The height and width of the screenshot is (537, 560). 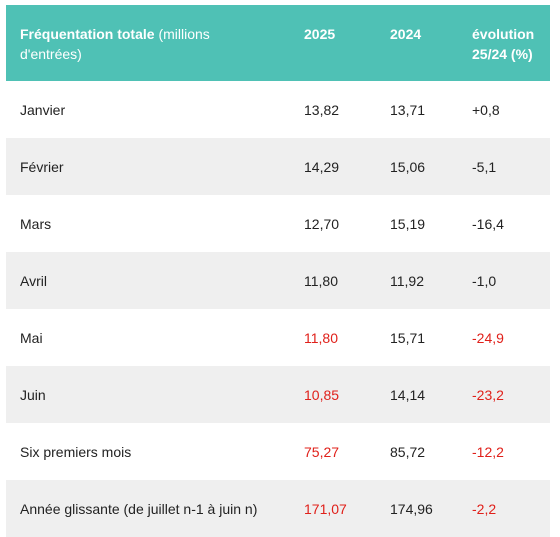 What do you see at coordinates (406, 34) in the screenshot?
I see `header-col-2024: 2024` at bounding box center [406, 34].